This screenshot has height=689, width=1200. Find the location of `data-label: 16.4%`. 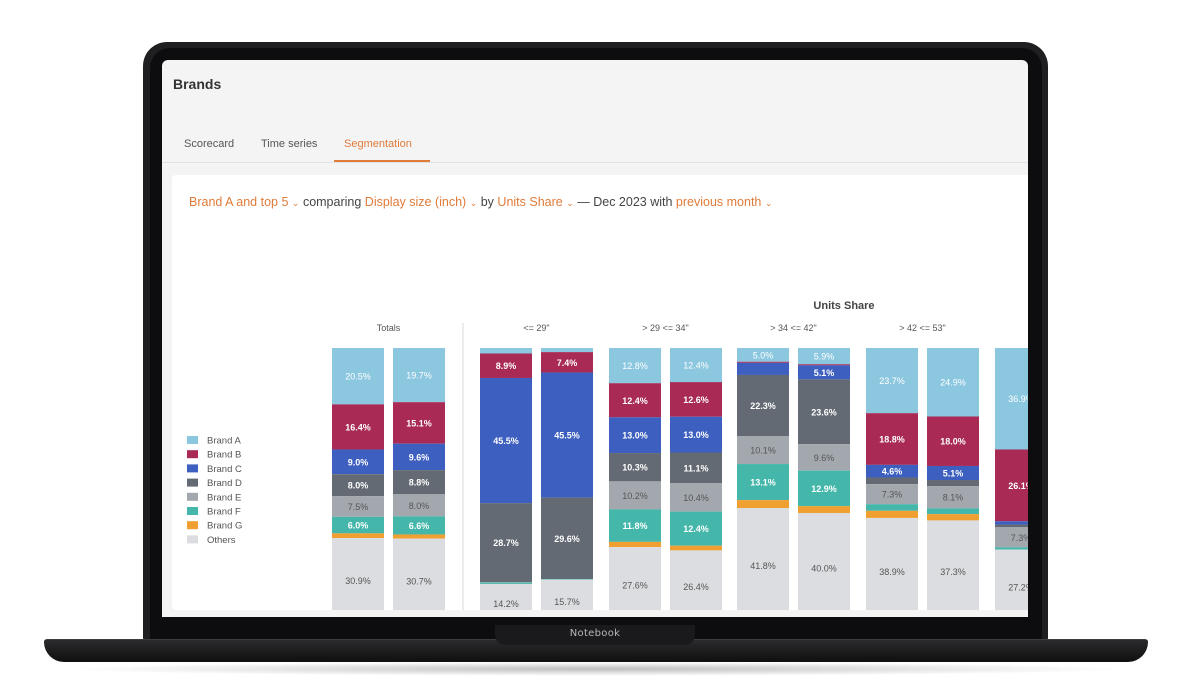

data-label: 16.4% is located at coordinates (358, 427).